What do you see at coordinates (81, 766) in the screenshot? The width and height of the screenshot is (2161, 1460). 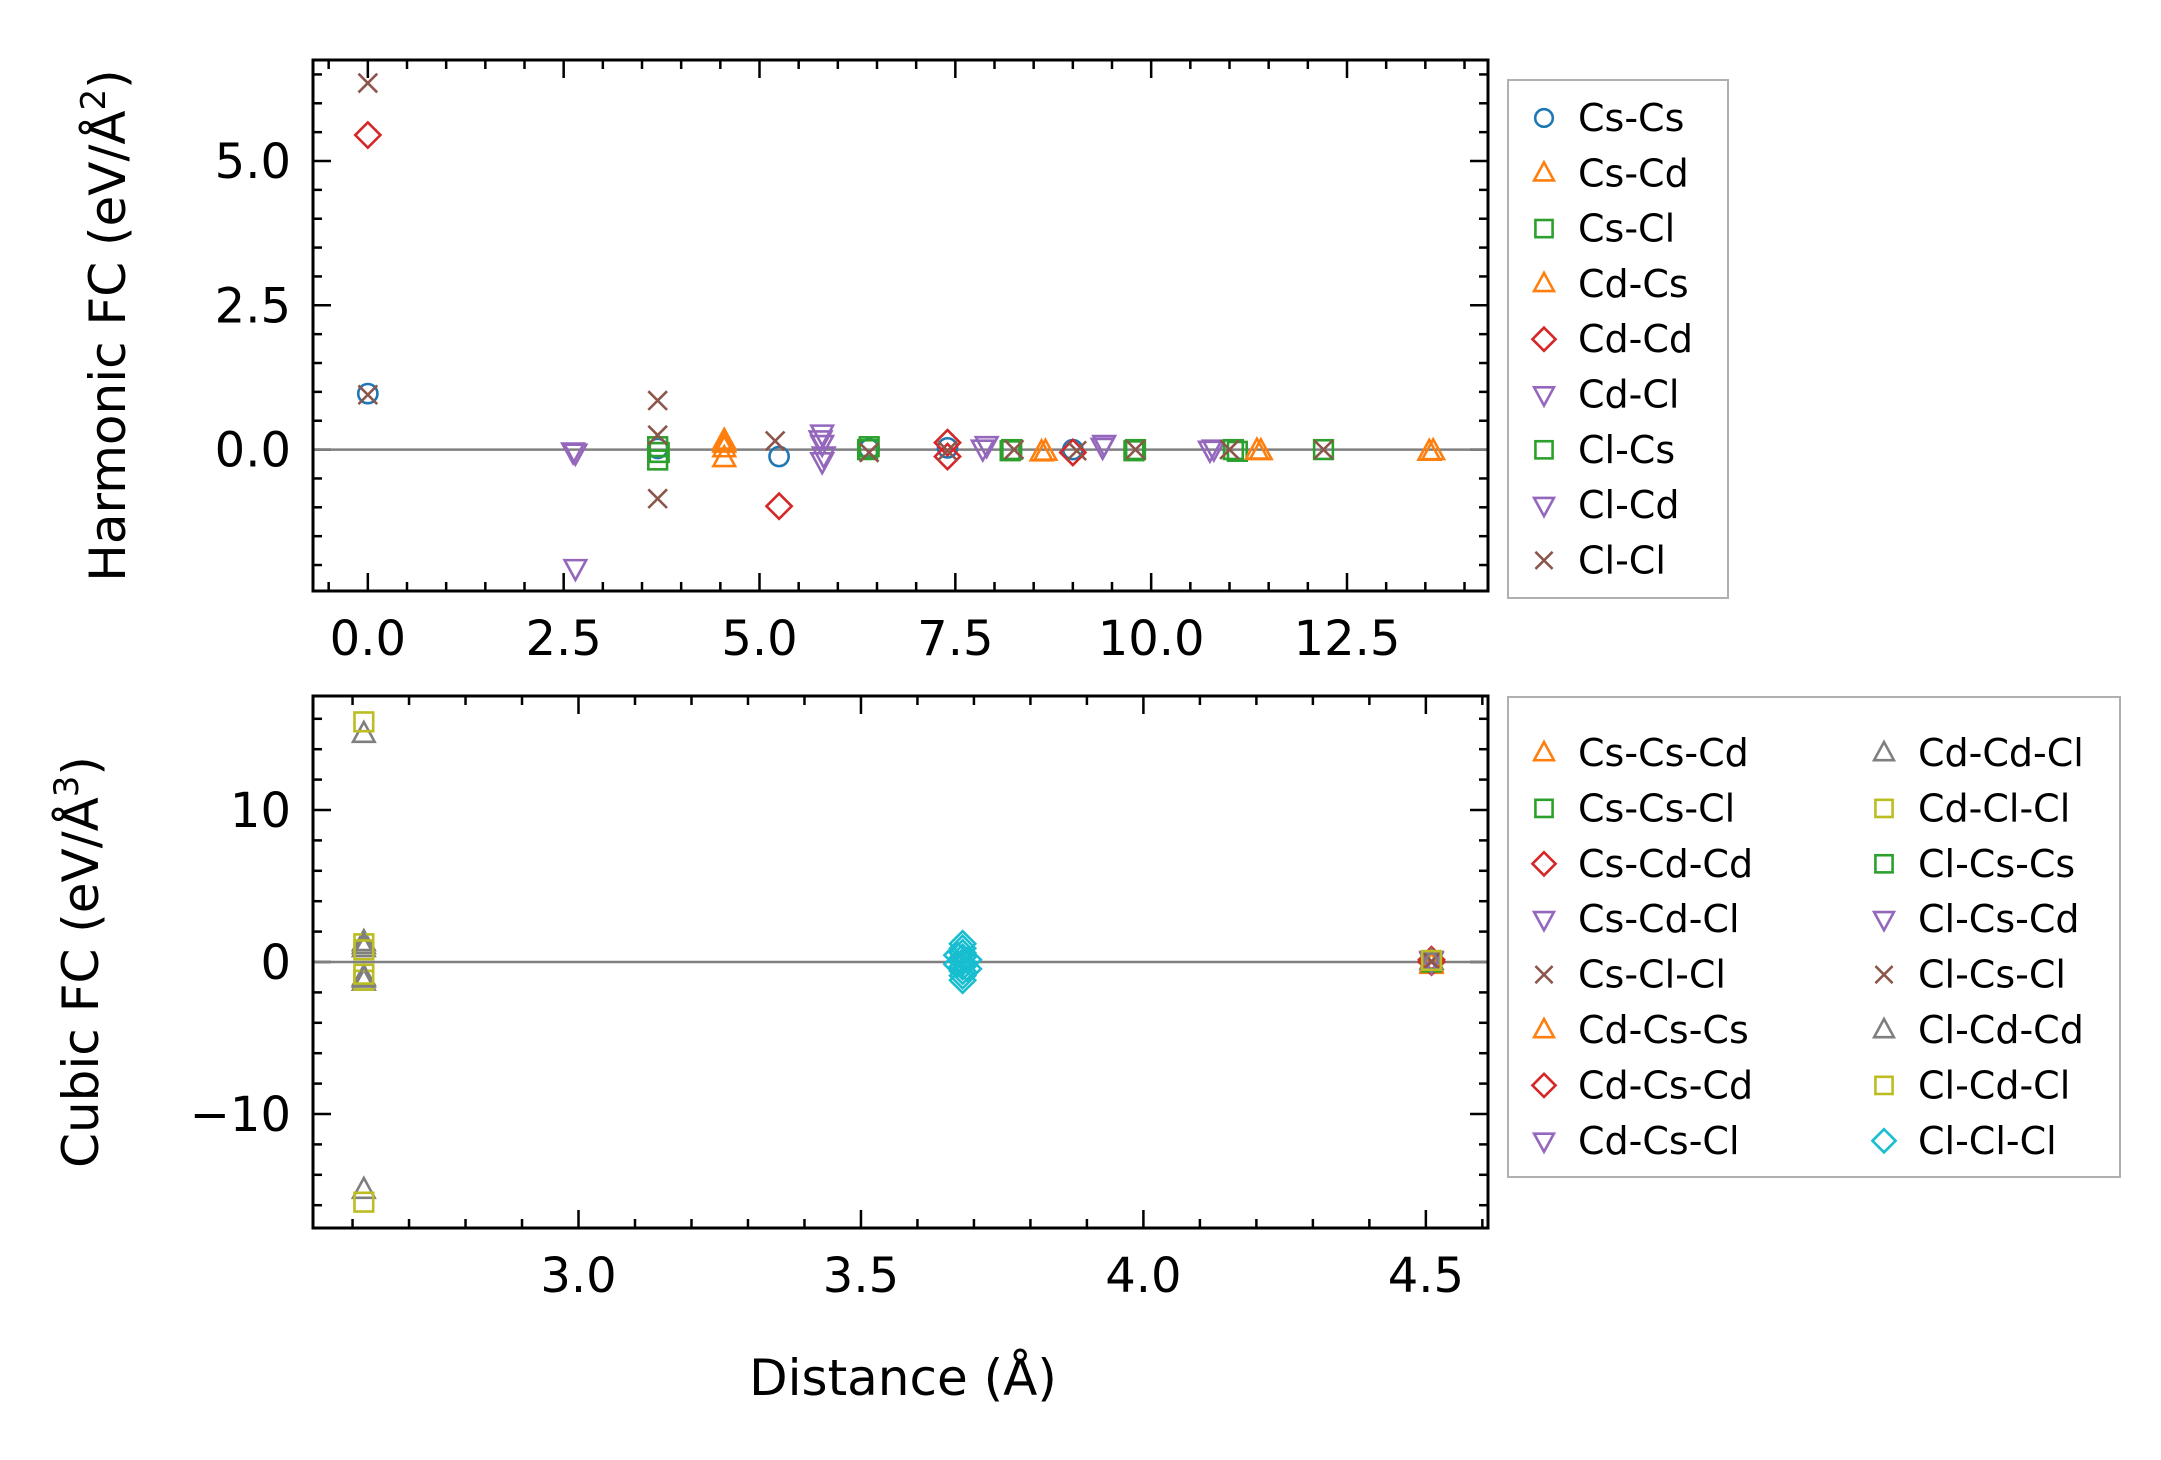 I see `bottom-ylabel-close: )` at bounding box center [81, 766].